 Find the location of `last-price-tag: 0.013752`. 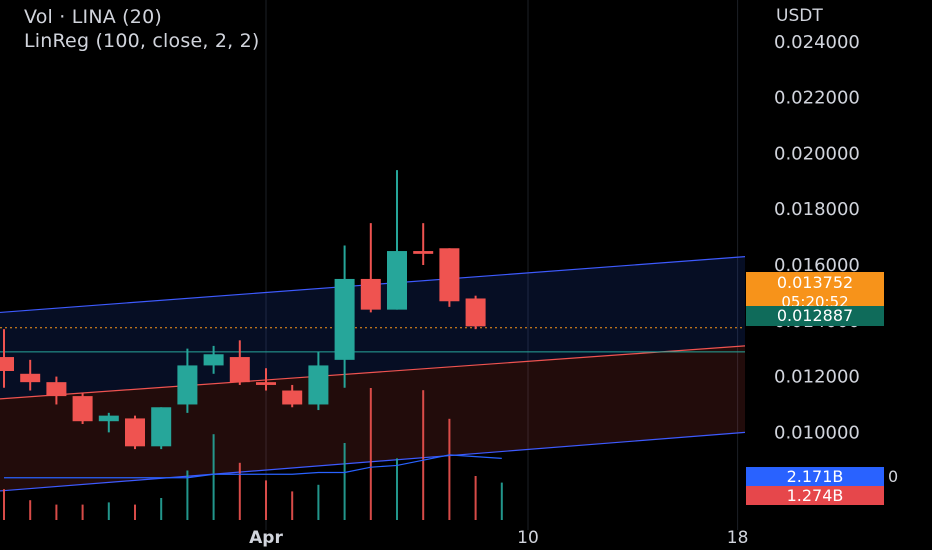

last-price-tag: 0.013752 is located at coordinates (815, 283).